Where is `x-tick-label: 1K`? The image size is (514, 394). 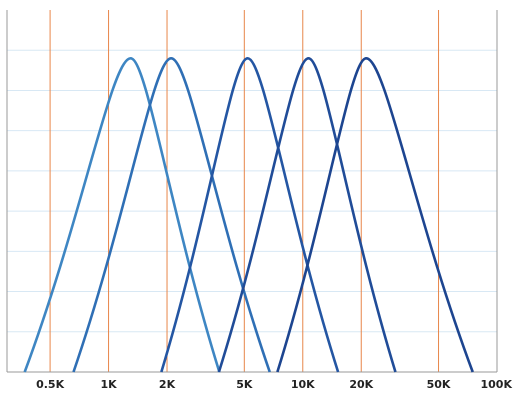 x-tick-label: 1K is located at coordinates (108, 384).